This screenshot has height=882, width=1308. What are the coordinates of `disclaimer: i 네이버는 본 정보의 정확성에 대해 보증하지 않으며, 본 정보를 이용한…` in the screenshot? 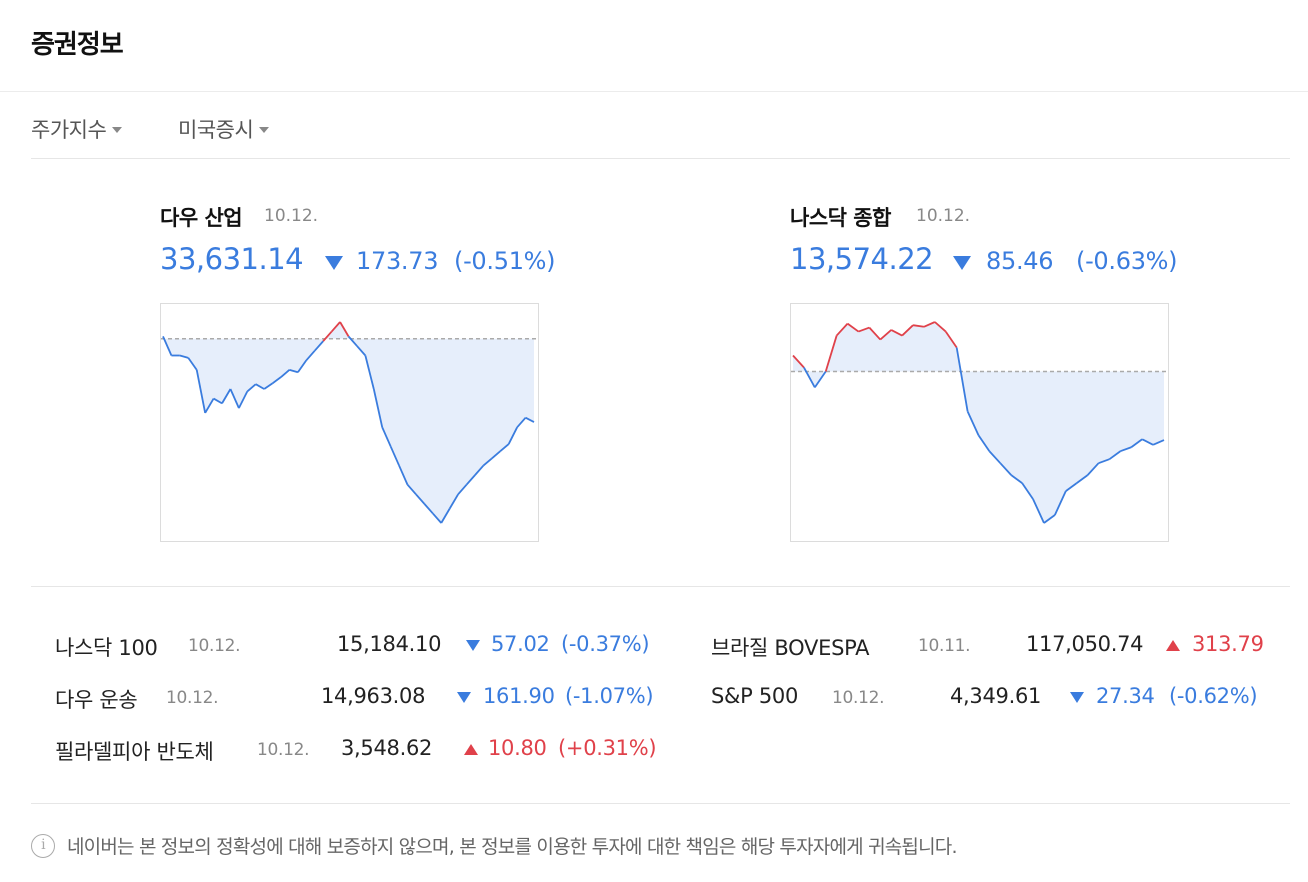 It's located at (494, 845).